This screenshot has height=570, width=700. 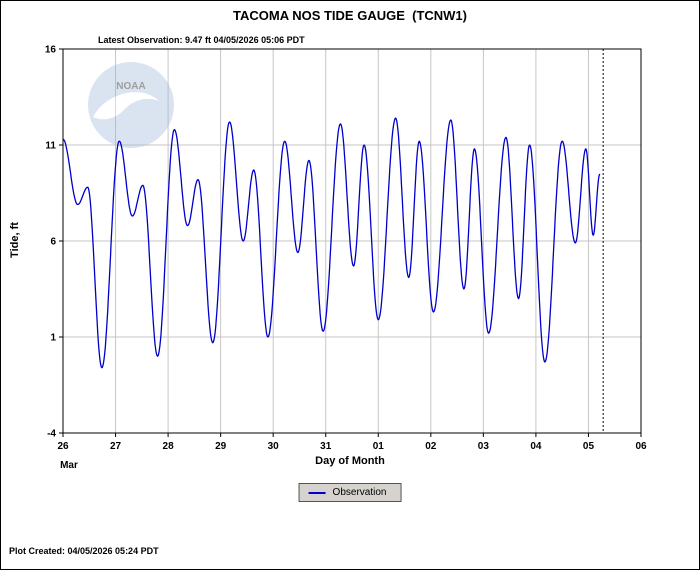 I want to click on x-tick-label: 31, so click(x=326, y=446).